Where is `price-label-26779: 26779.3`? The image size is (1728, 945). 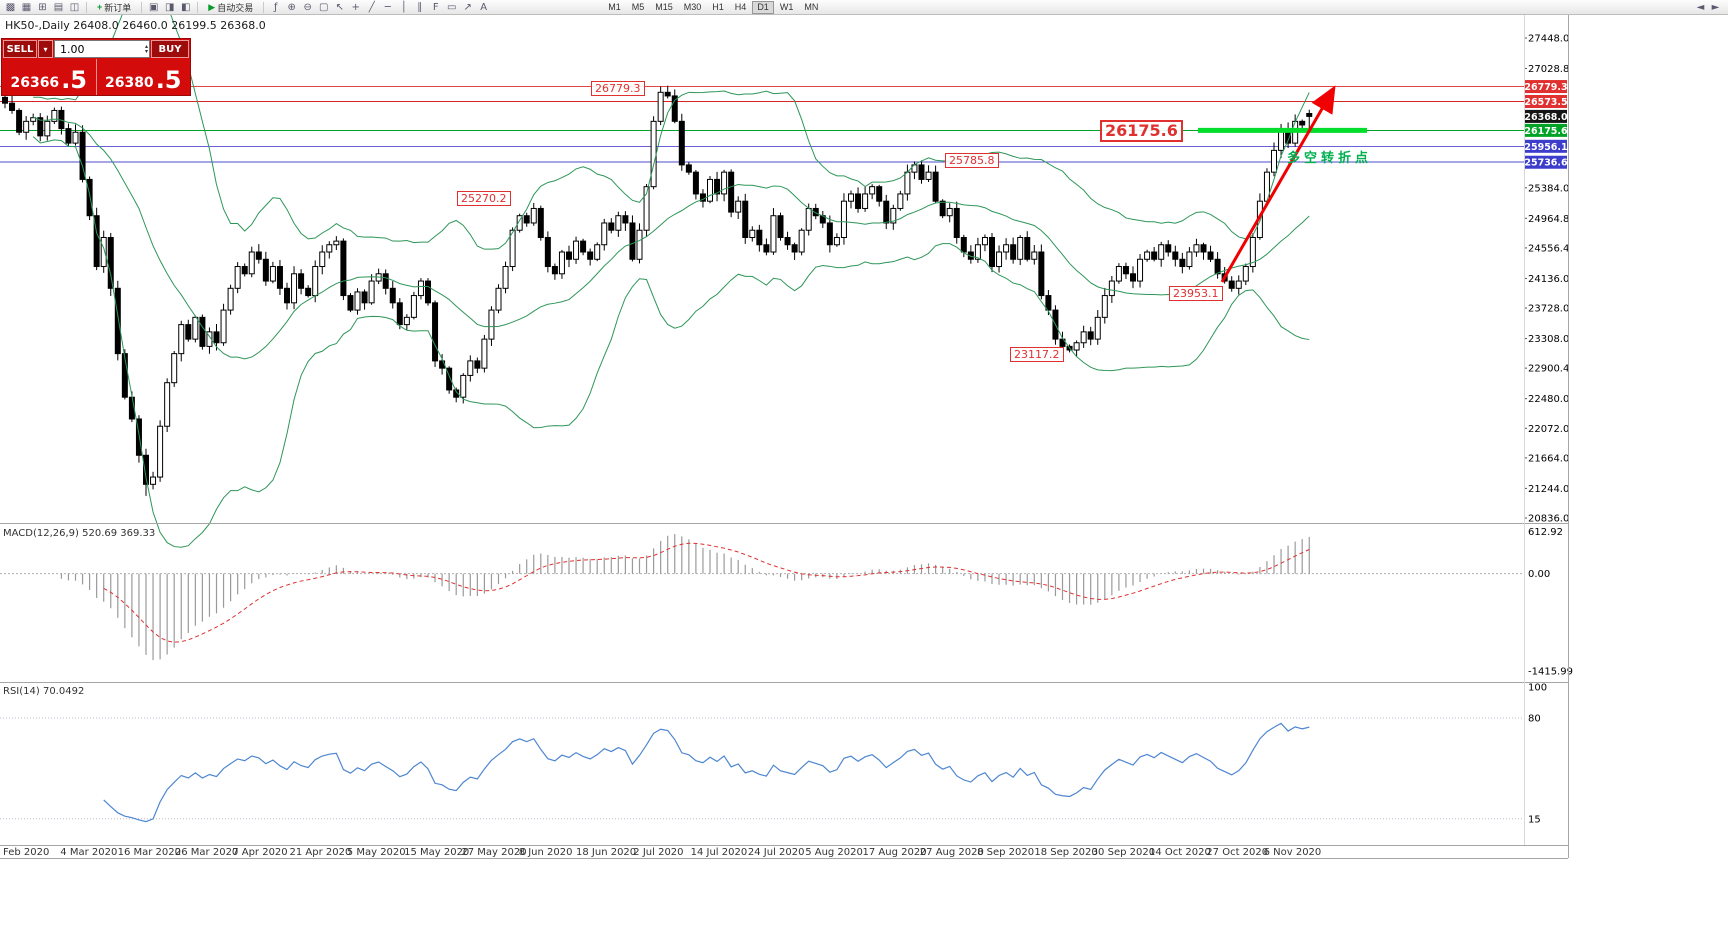
price-label-26779: 26779.3 is located at coordinates (618, 88).